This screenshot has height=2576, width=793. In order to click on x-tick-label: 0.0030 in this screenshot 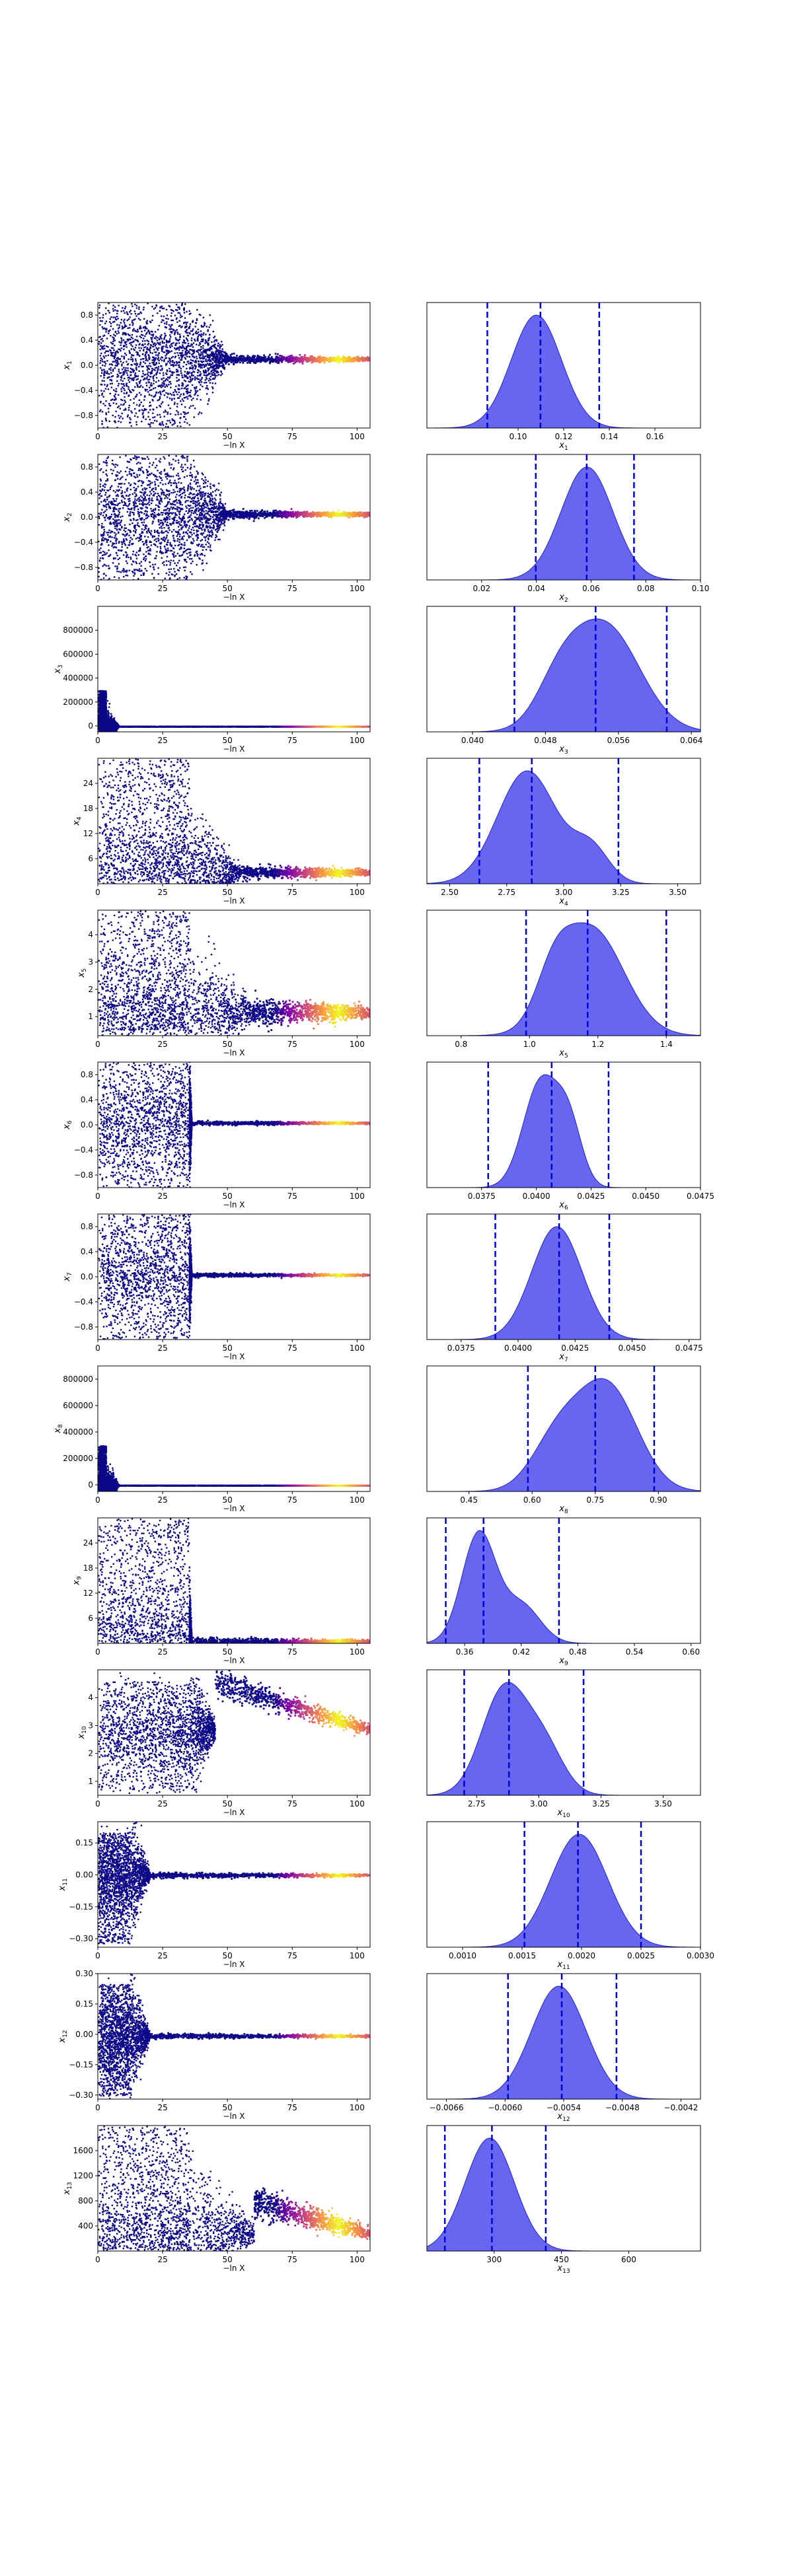, I will do `click(701, 1956)`.